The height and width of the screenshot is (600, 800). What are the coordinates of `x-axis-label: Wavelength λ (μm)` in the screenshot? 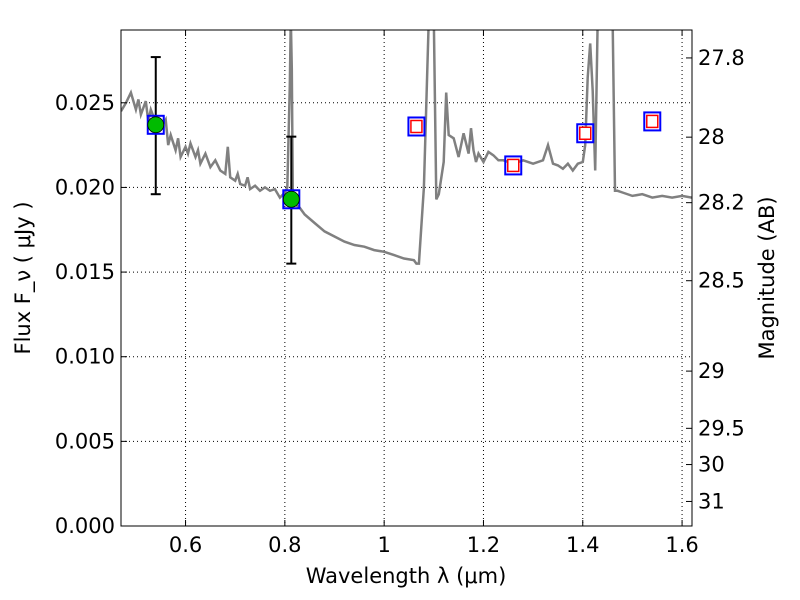 It's located at (406, 576).